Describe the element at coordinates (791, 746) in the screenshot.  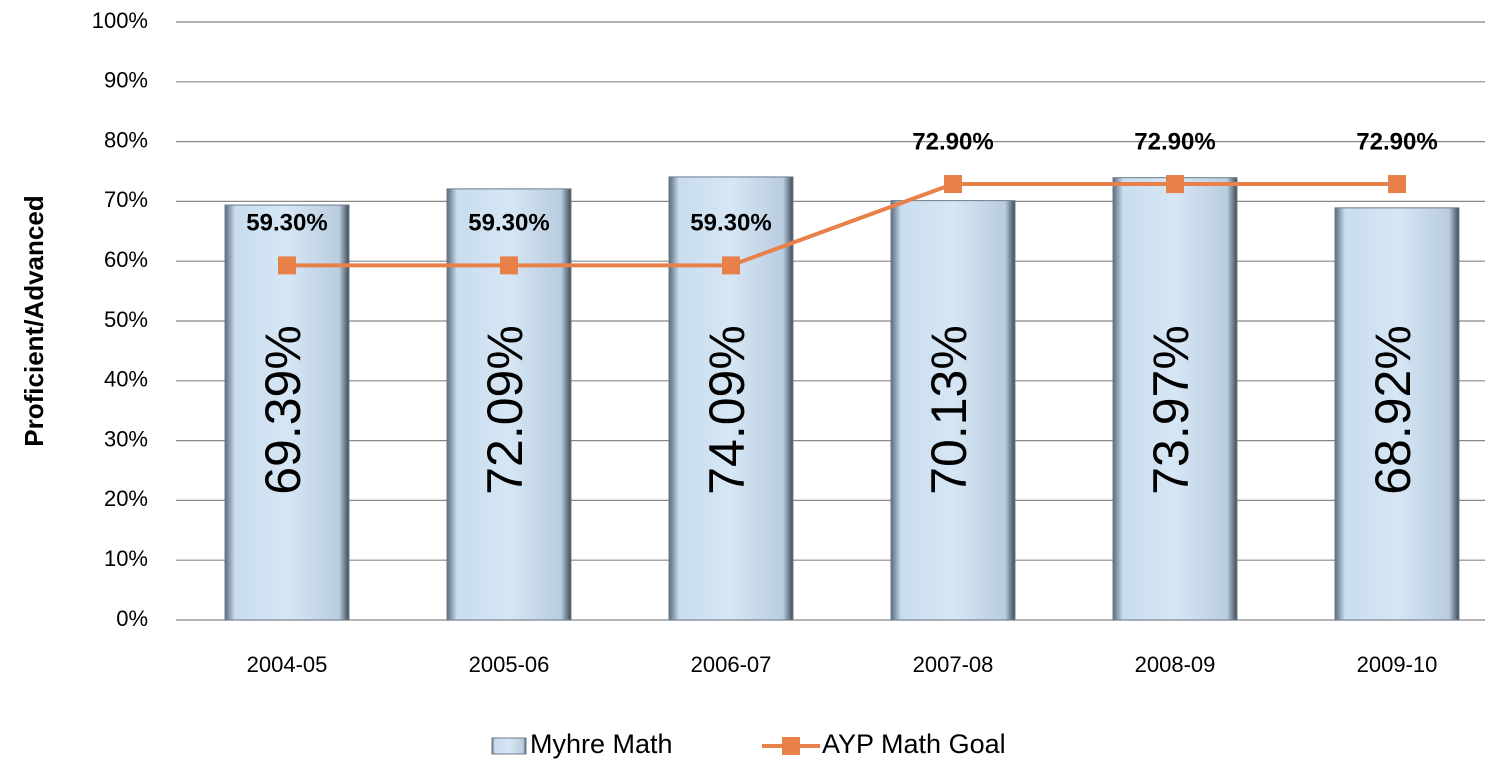
I see `legend-marker` at that location.